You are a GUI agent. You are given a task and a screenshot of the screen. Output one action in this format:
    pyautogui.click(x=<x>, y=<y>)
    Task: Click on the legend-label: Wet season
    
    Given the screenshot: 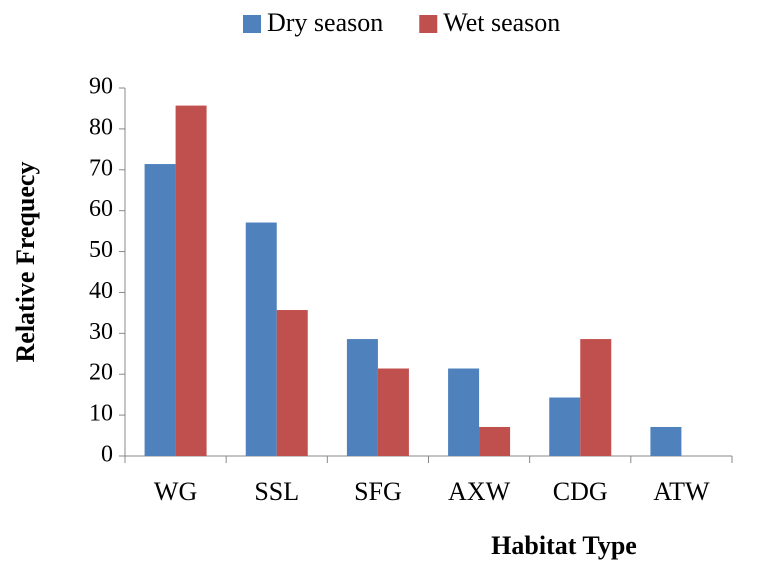 What is the action you would take?
    pyautogui.click(x=501, y=22)
    